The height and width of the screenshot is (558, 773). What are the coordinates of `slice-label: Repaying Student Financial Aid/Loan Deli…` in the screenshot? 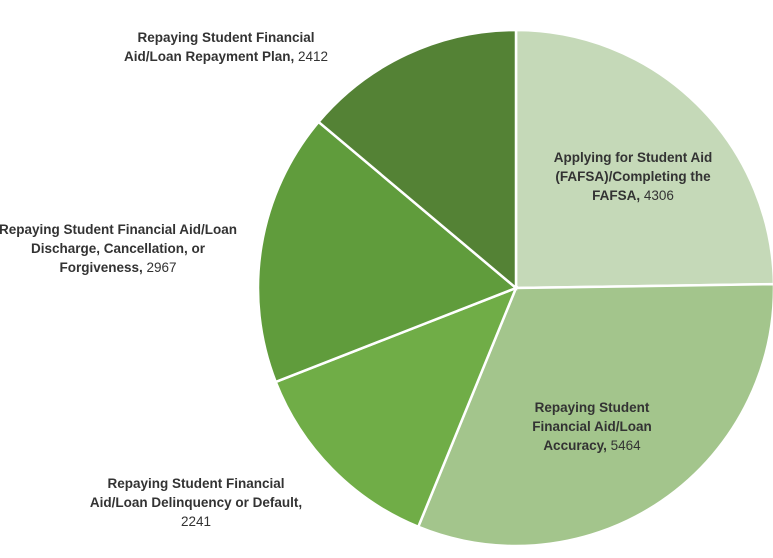 It's located at (196, 502).